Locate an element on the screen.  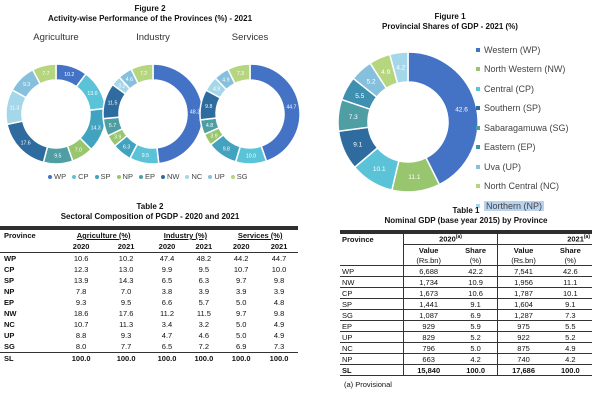
figure-2-legend-label: NC is located at coordinates (197, 176).